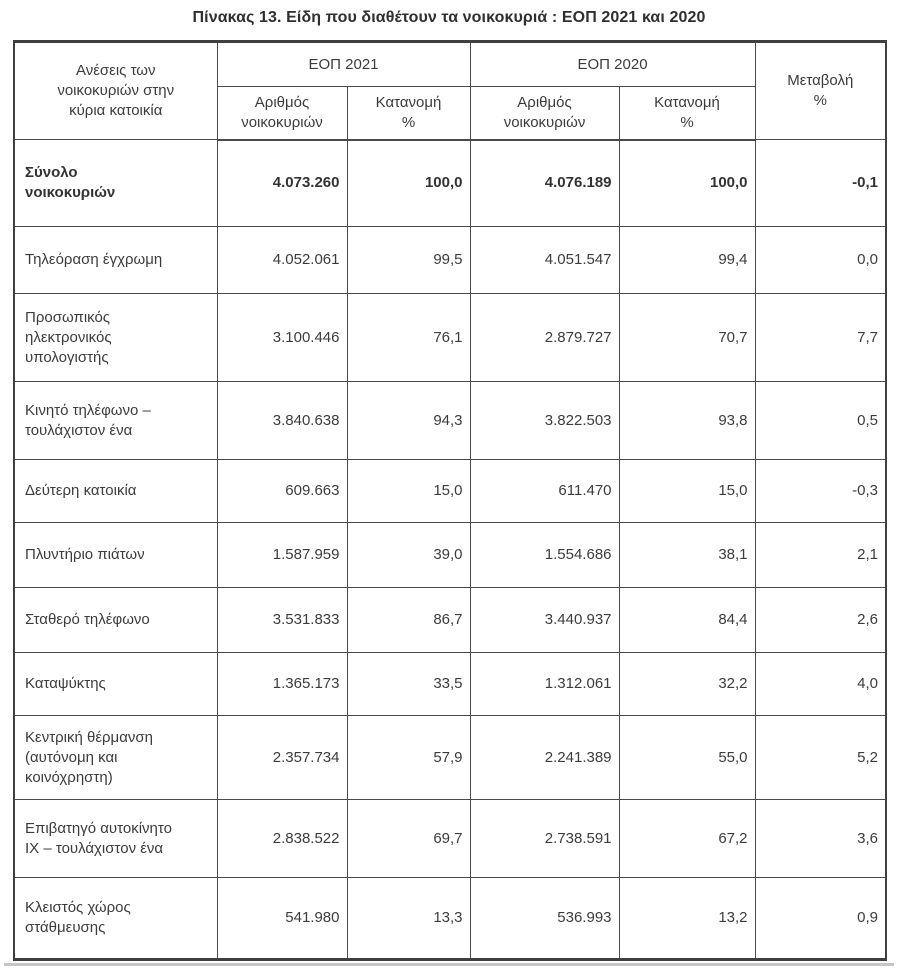 The image size is (898, 975). Describe the element at coordinates (282, 555) in the screenshot. I see `households-2021-value: 1.587.959` at that location.